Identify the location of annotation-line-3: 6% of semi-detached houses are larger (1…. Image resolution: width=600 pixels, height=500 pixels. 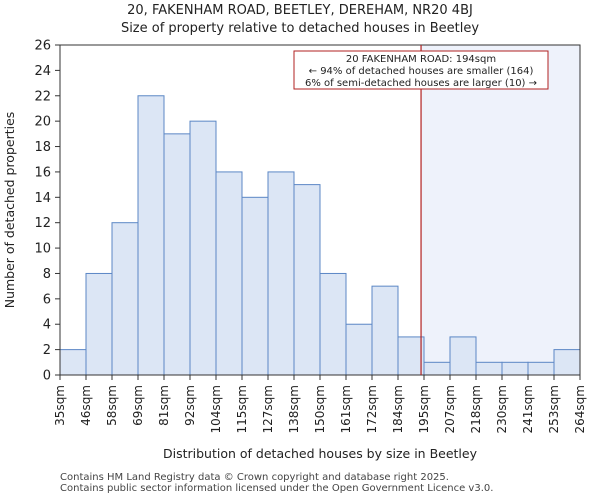
(421, 83).